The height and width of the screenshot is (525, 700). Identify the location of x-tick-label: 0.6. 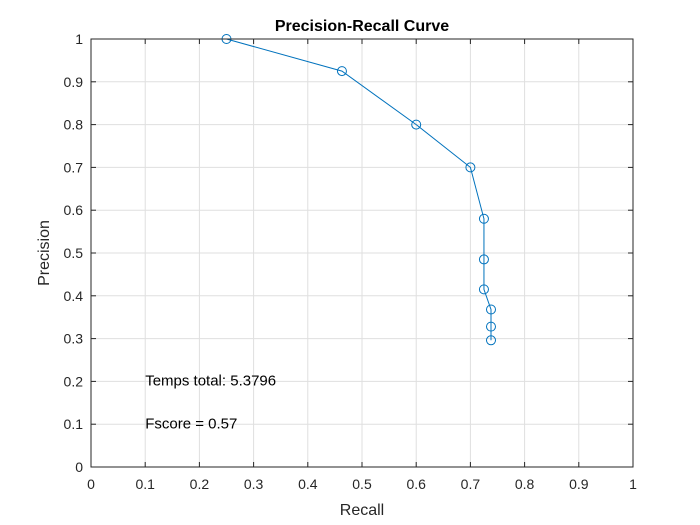
(416, 484).